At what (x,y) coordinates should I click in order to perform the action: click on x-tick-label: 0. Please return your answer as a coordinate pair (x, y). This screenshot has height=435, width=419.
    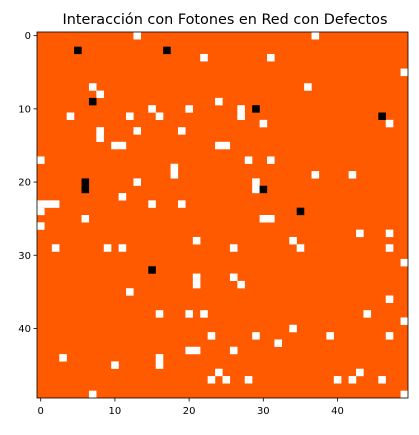
    Looking at the image, I should click on (41, 411).